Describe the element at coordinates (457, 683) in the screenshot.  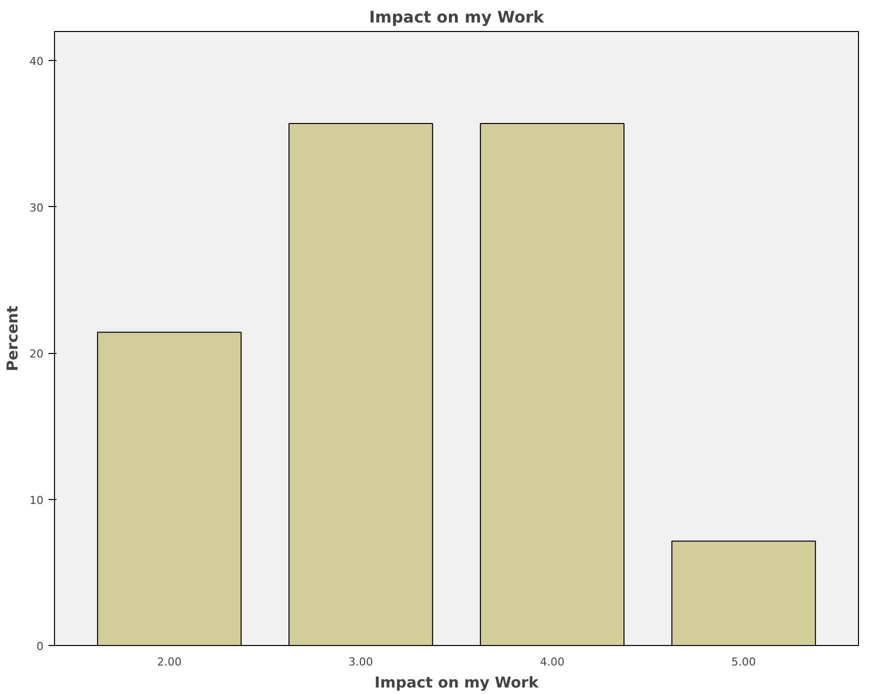
I see `x-axis-title: Impact on my Work` at that location.